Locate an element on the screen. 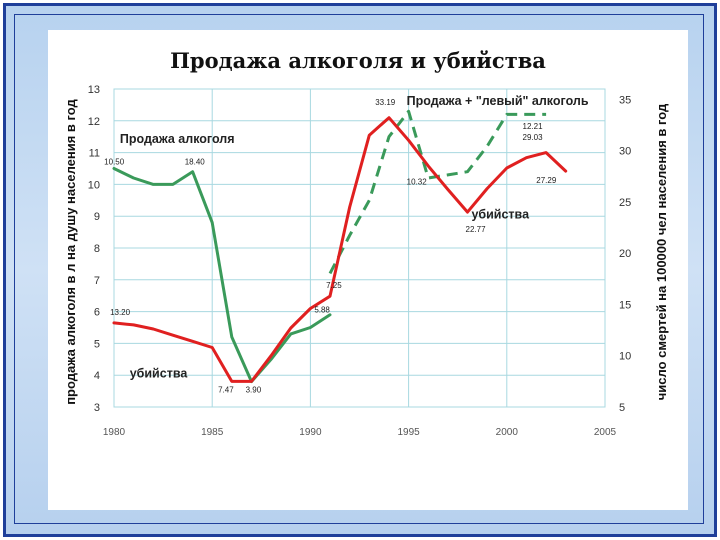  y-right-tick-label: 5 is located at coordinates (622, 408).